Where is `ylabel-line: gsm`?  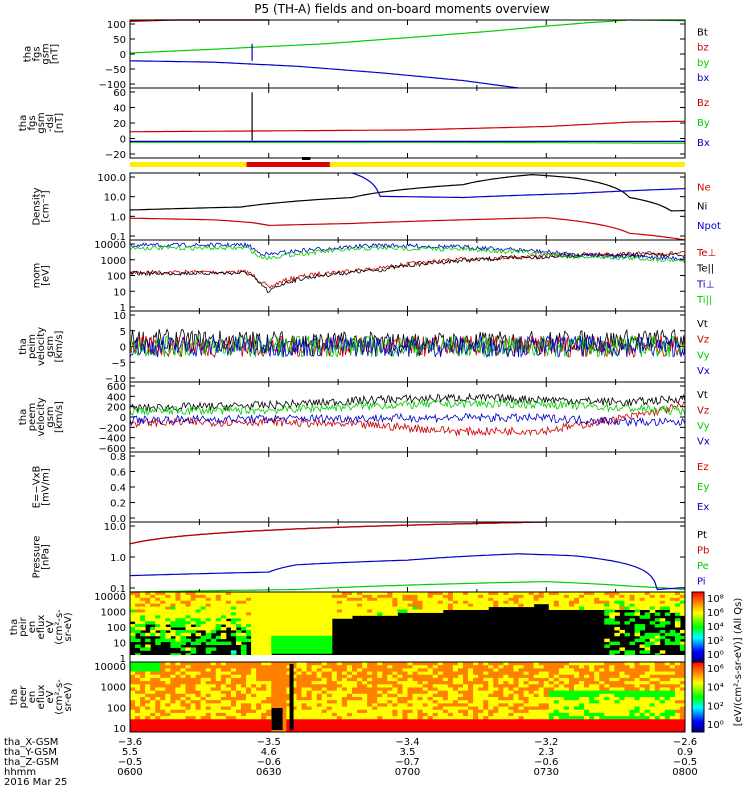
ylabel-line: gsm is located at coordinates (50, 416).